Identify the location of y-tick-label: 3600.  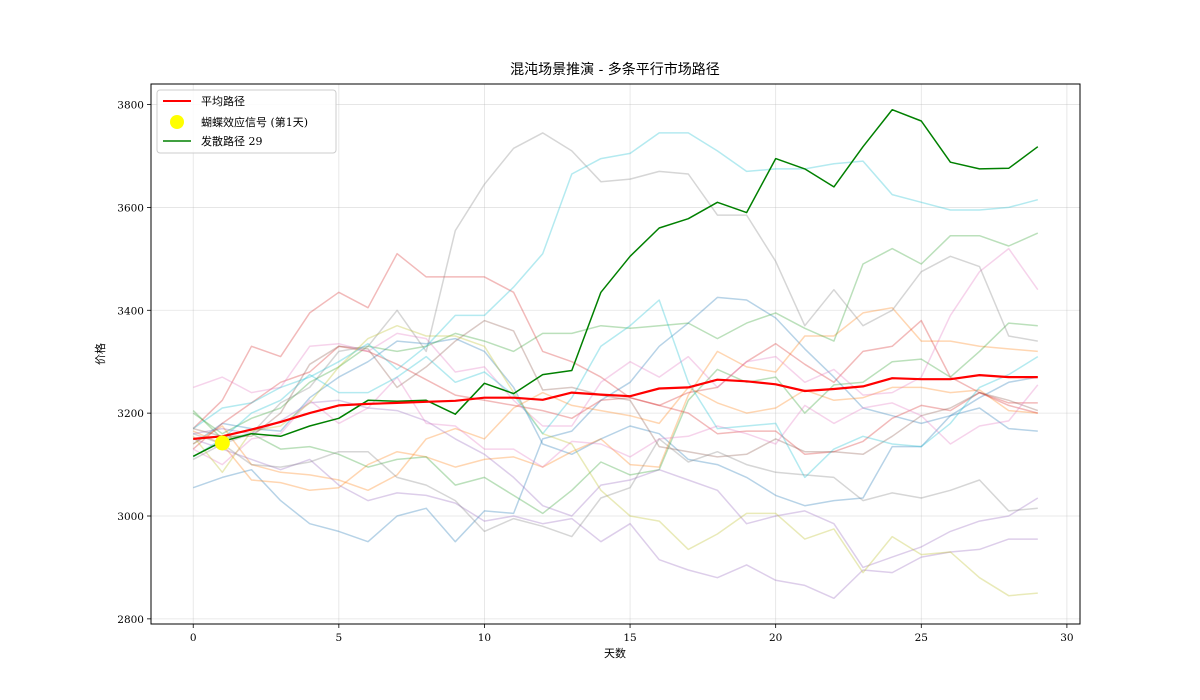
(130, 208).